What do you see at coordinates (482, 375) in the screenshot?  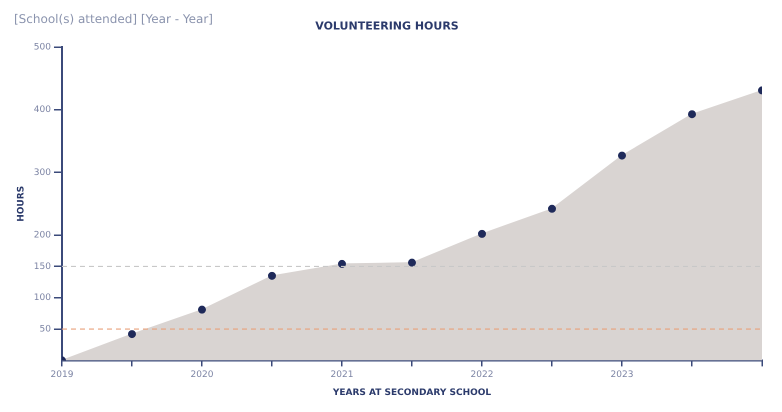 I see `x-tick-label: 2022` at bounding box center [482, 375].